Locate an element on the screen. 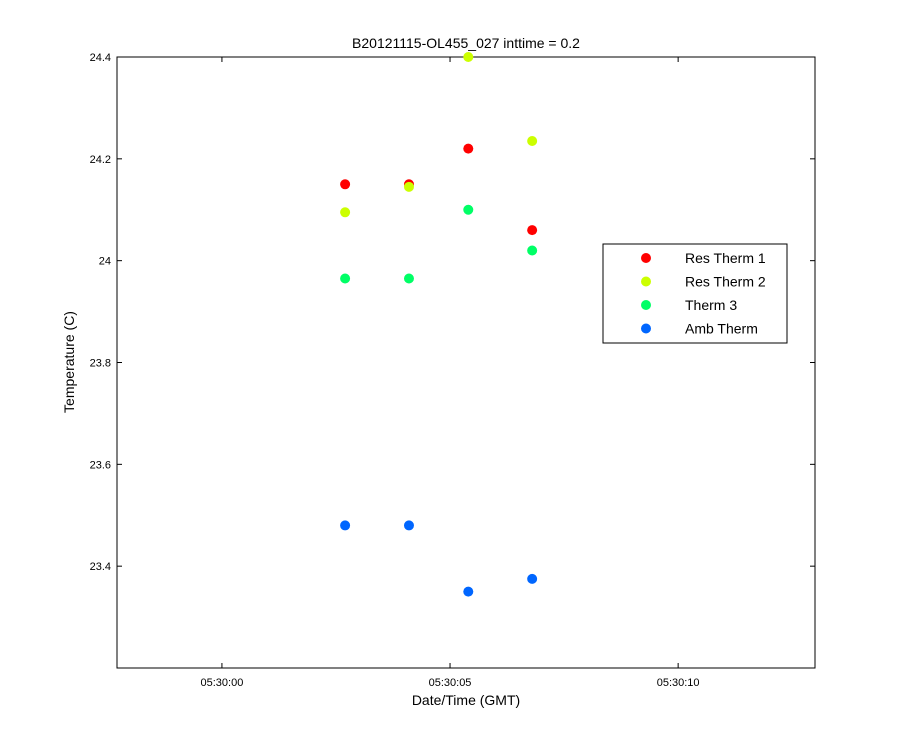  legend-label: Res Therm 2 is located at coordinates (725, 282).